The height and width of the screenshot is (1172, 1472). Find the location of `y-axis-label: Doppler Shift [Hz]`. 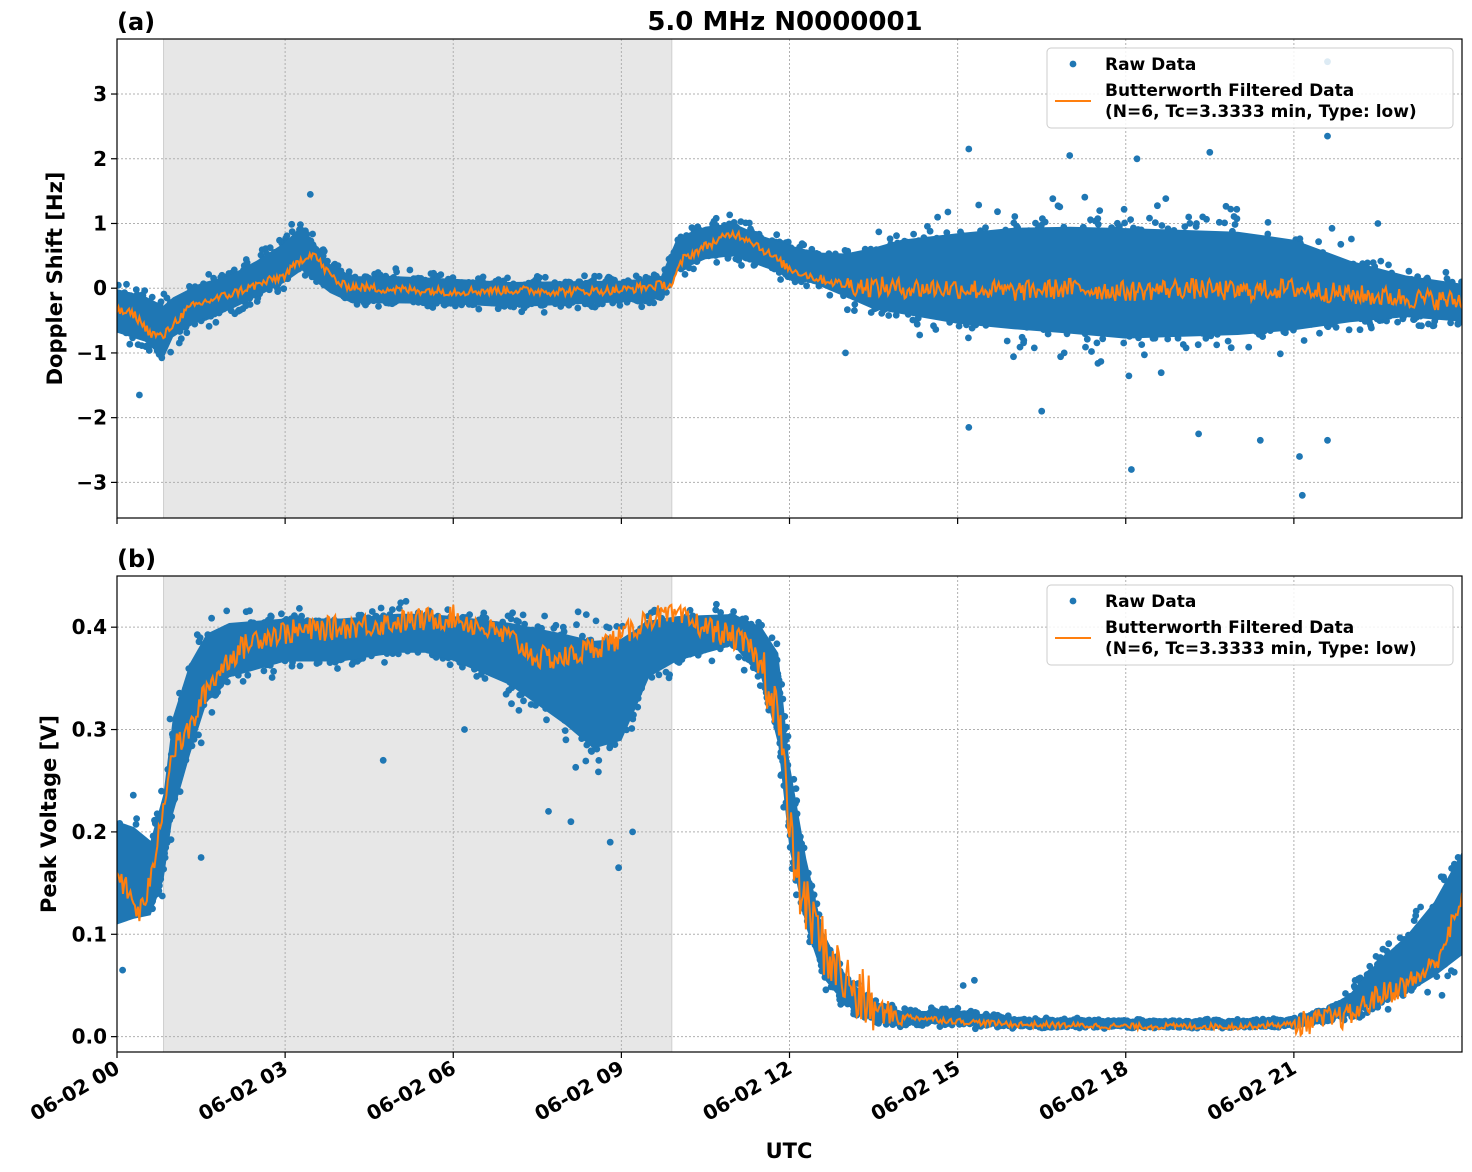

y-axis-label: Doppler Shift [Hz] is located at coordinates (55, 279).